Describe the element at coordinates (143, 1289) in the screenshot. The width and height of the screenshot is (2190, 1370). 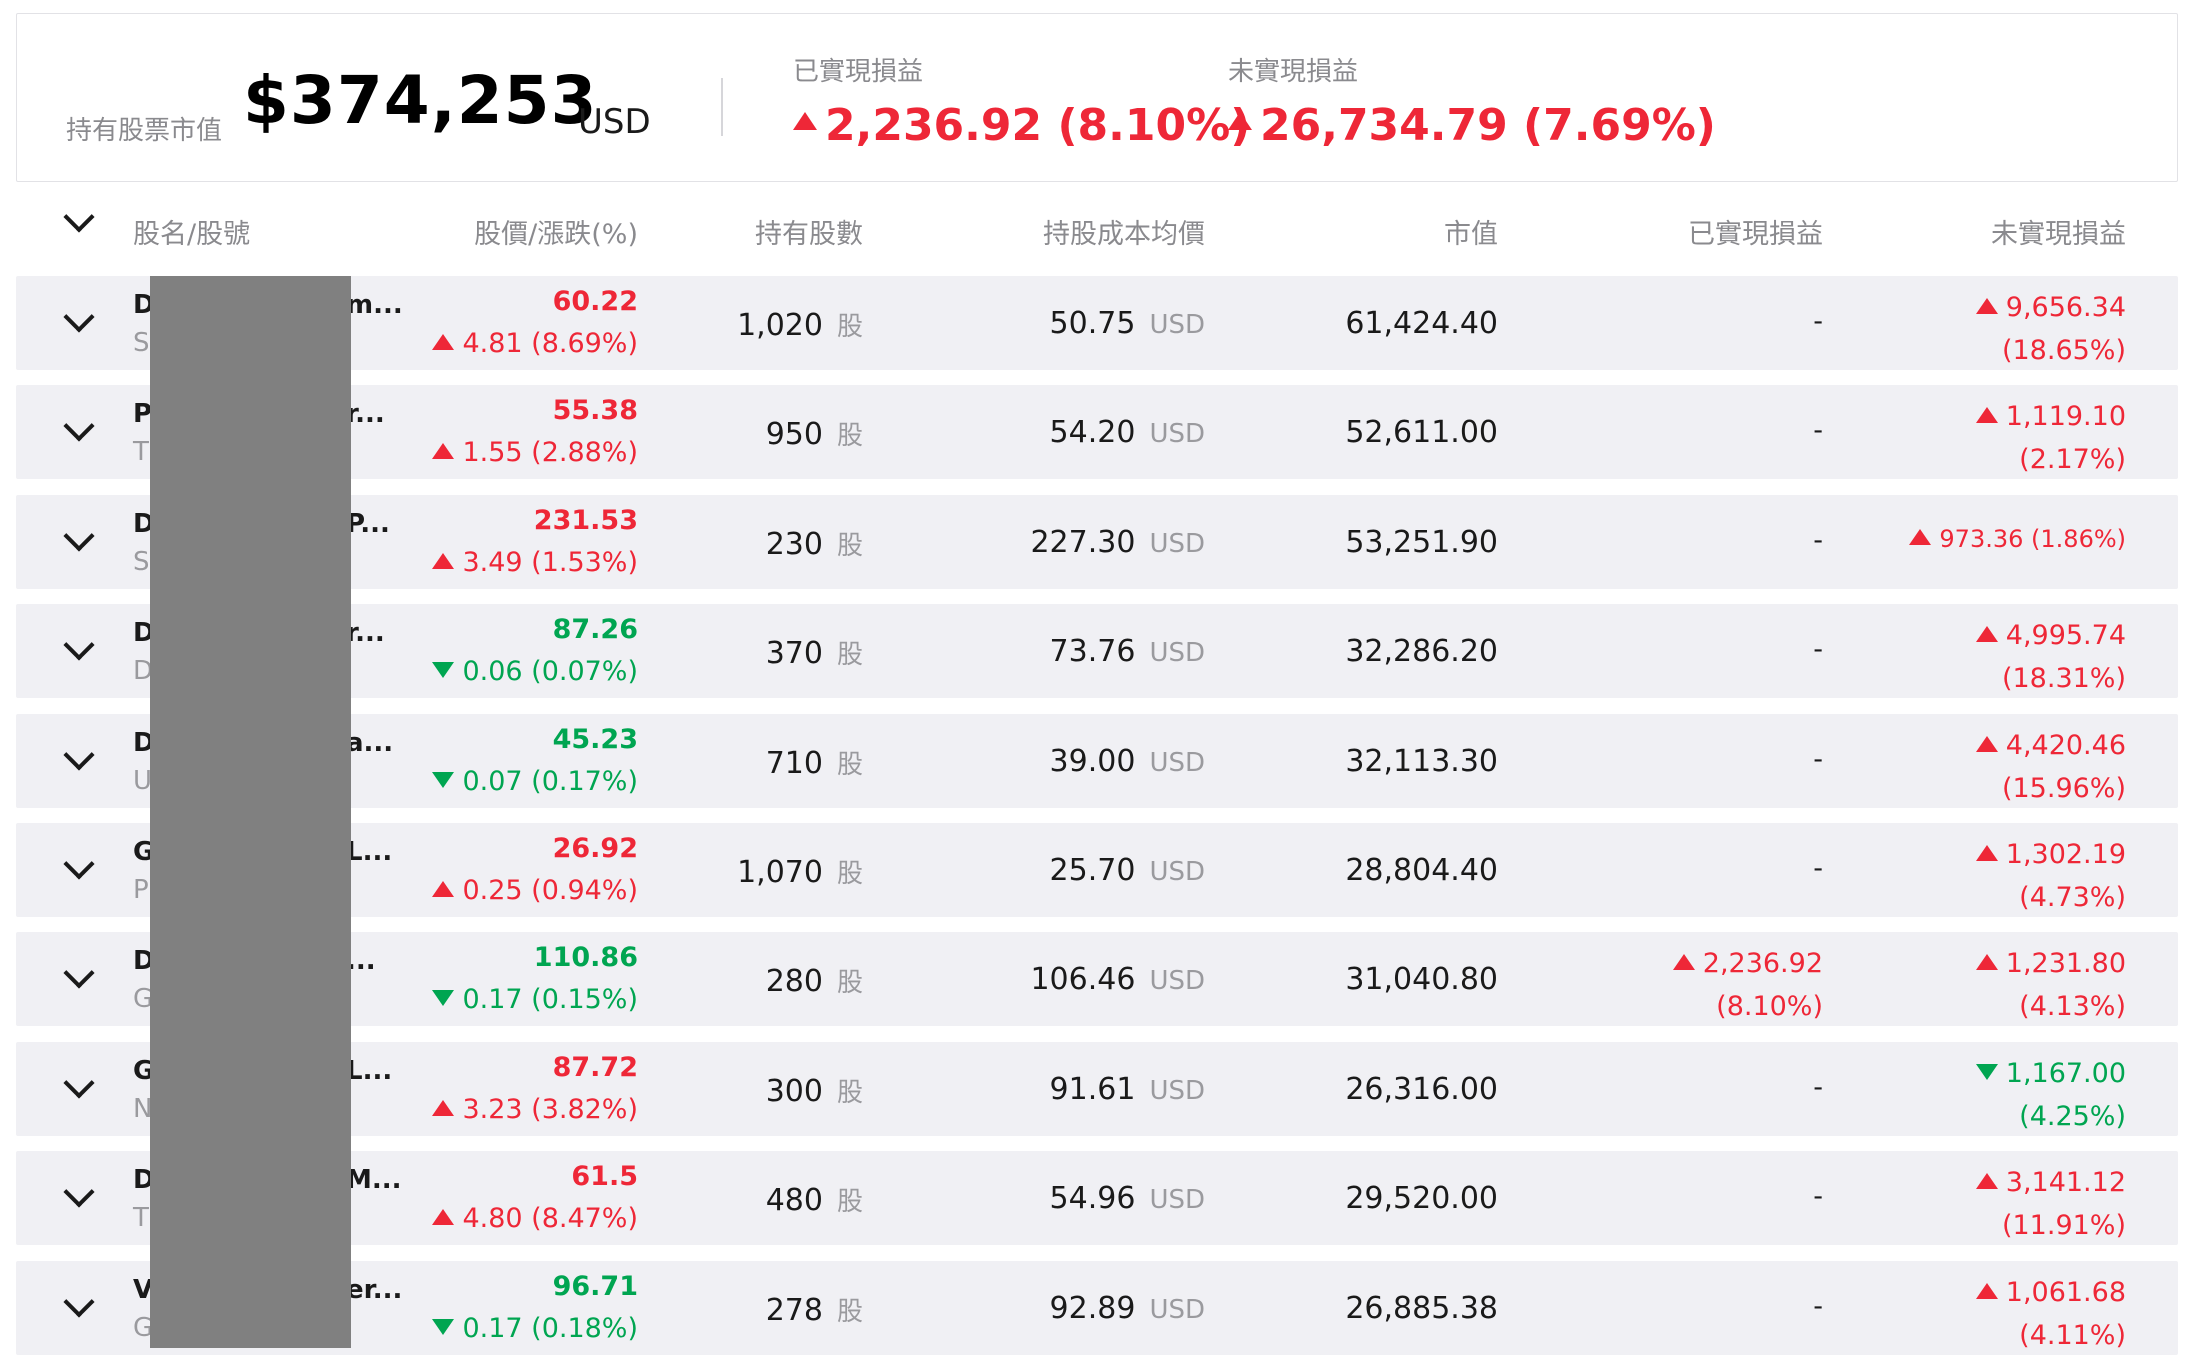
I see `stock-name: V` at that location.